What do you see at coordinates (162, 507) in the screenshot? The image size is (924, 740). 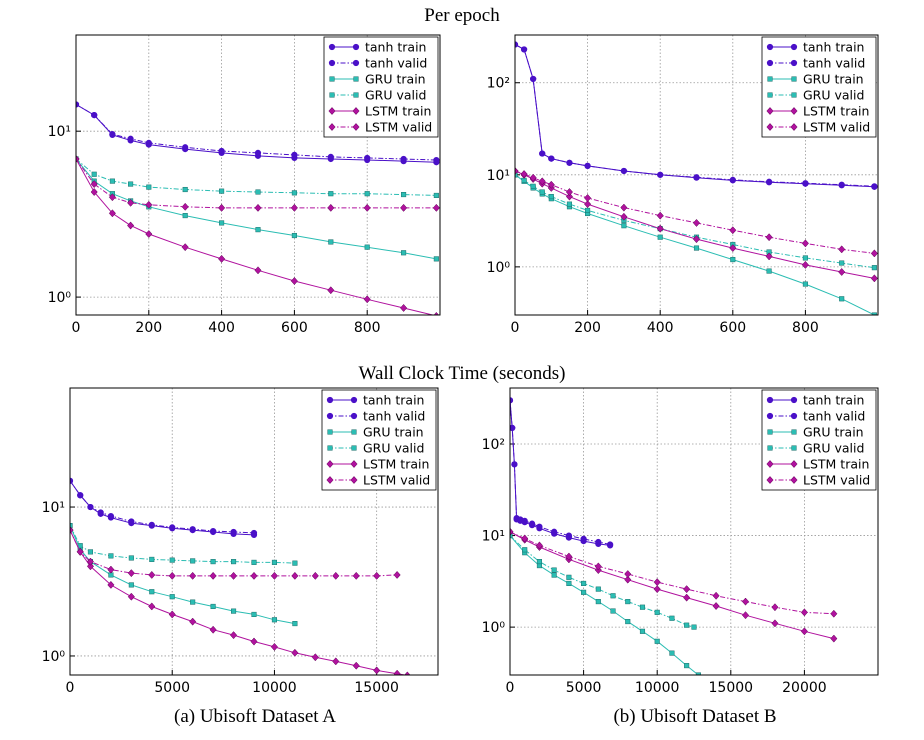 I see `series-line` at bounding box center [162, 507].